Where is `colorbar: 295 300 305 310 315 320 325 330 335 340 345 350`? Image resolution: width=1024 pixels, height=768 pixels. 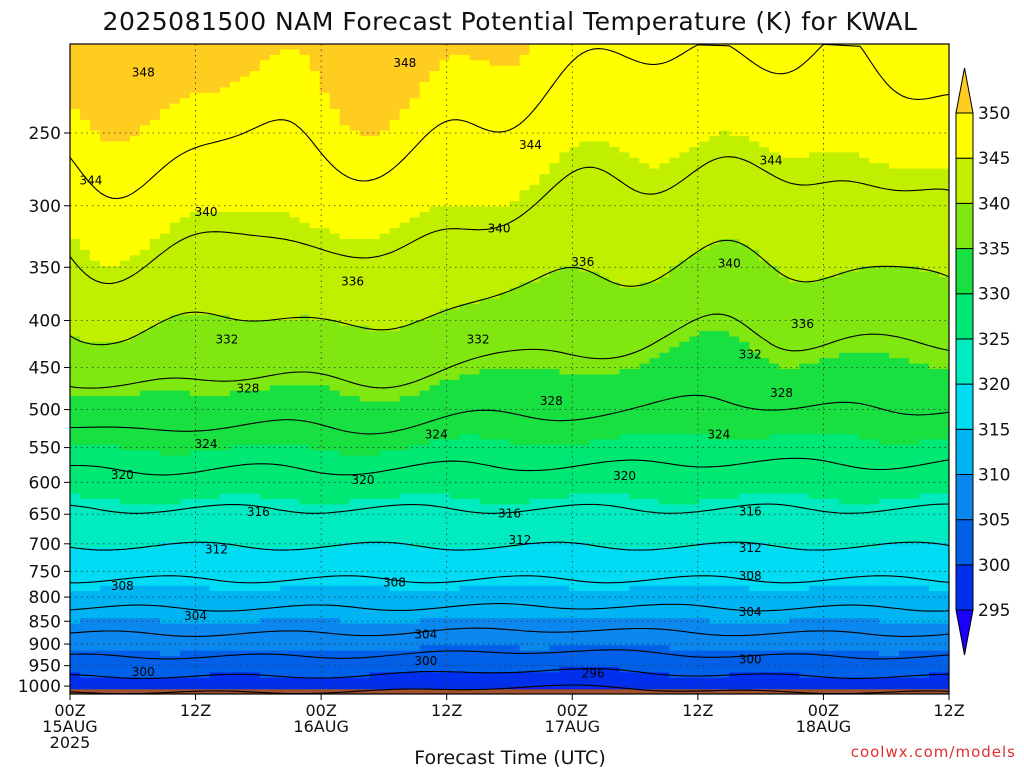 colorbar: 295 300 305 310 315 320 325 330 335 340 345 350 is located at coordinates (982, 361).